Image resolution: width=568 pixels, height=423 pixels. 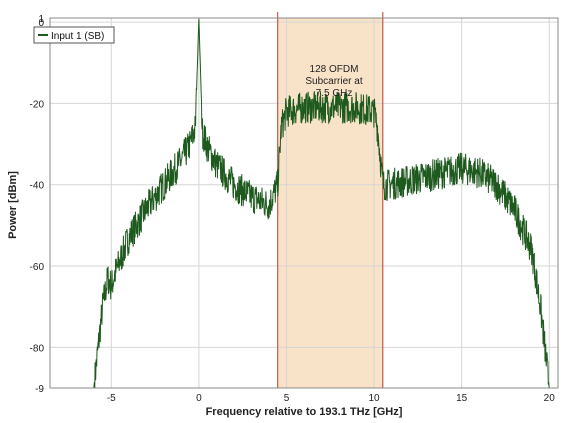 What do you see at coordinates (550, 398) in the screenshot?
I see `x-tick-label: 20` at bounding box center [550, 398].